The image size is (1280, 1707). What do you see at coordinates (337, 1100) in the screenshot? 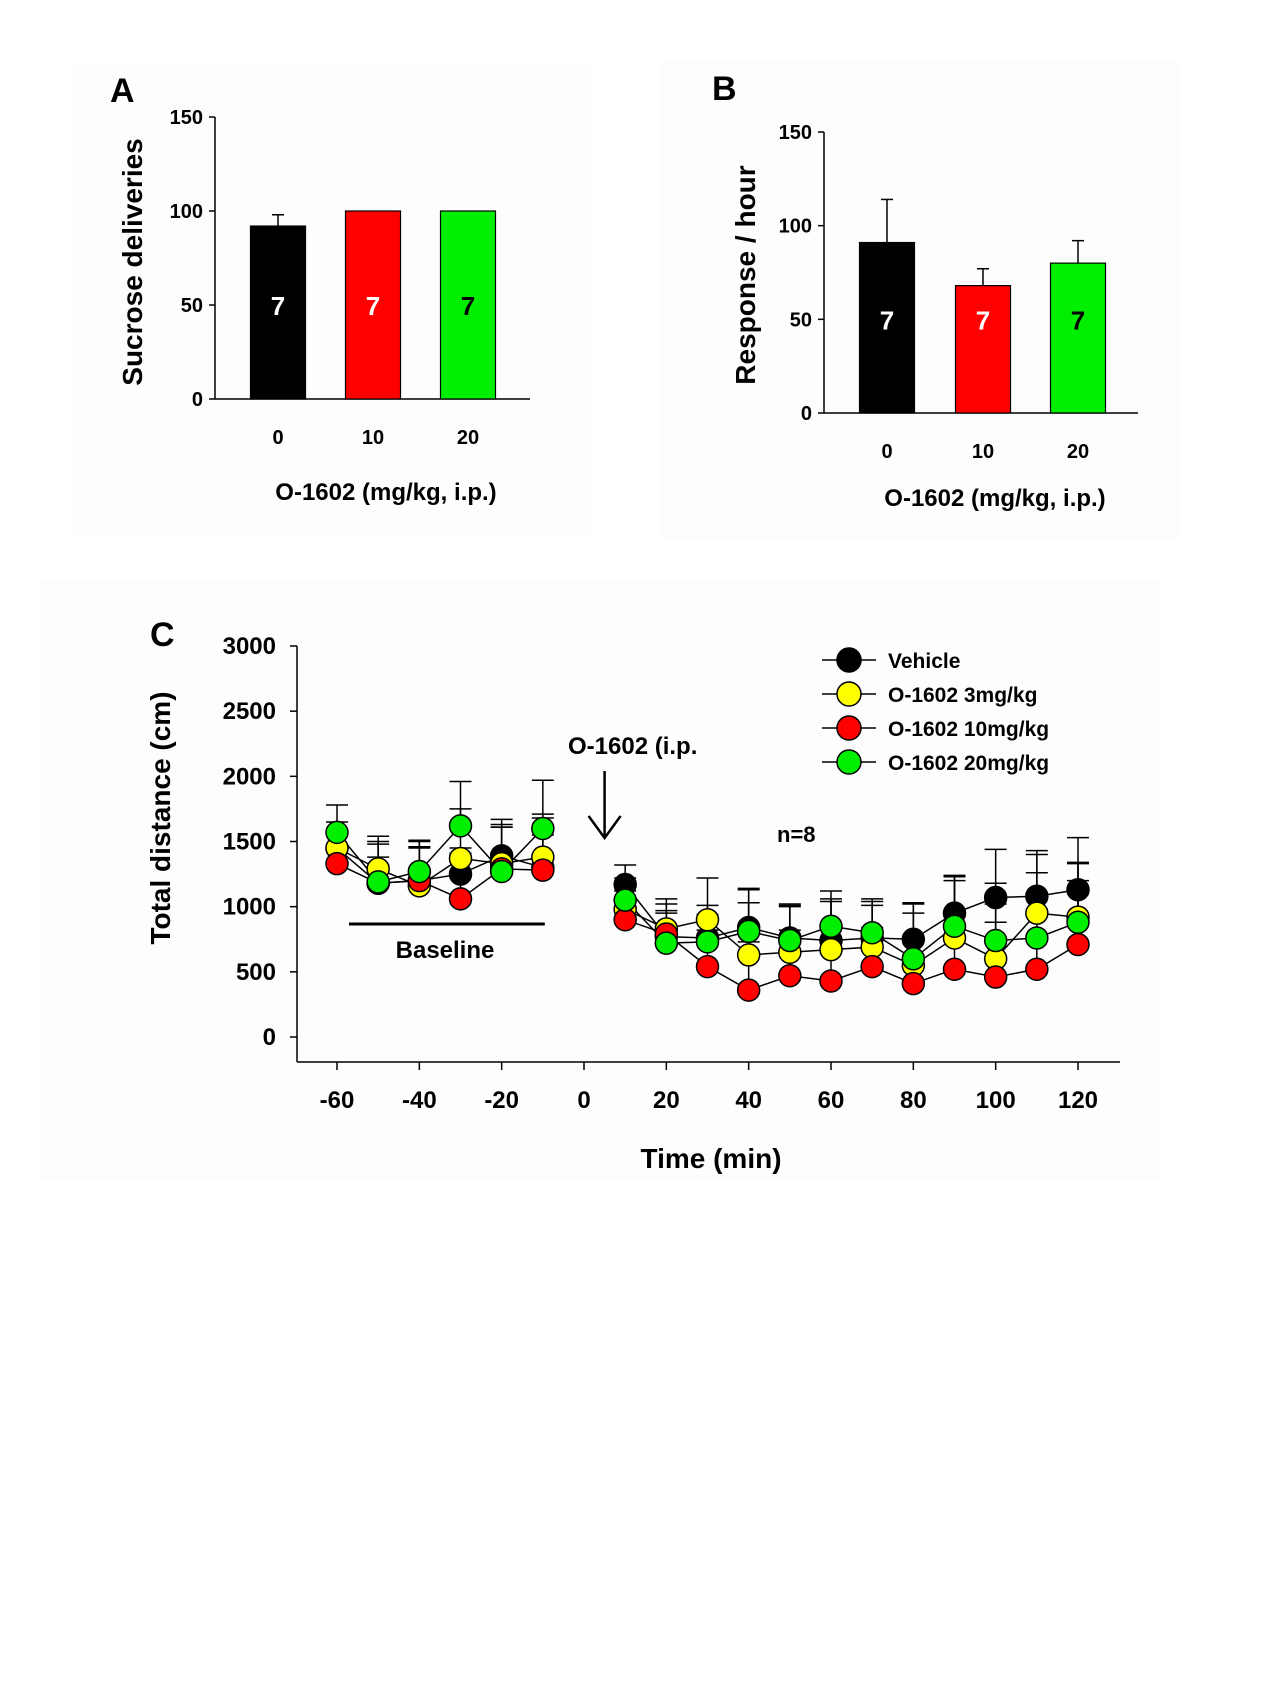
I see `panel-c-x-tick-label: -60` at bounding box center [337, 1100].